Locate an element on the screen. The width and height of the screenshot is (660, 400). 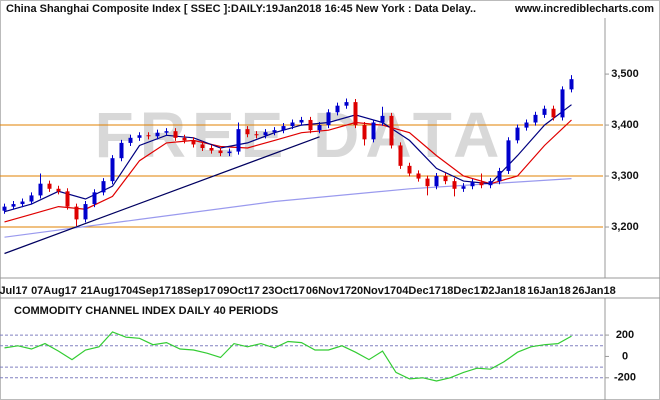
y-tick-label: 3,200 is located at coordinates (625, 227).